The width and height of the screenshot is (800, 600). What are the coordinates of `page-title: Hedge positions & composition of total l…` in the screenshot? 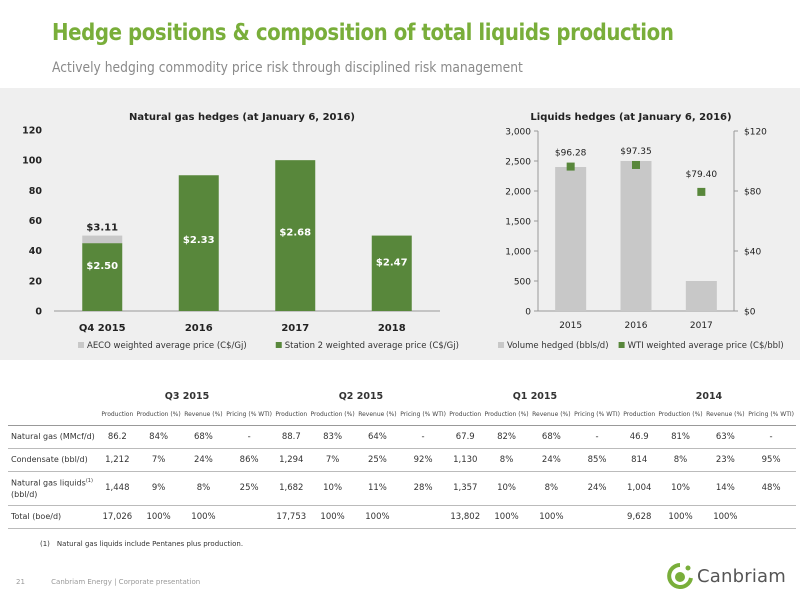 It's located at (363, 33).